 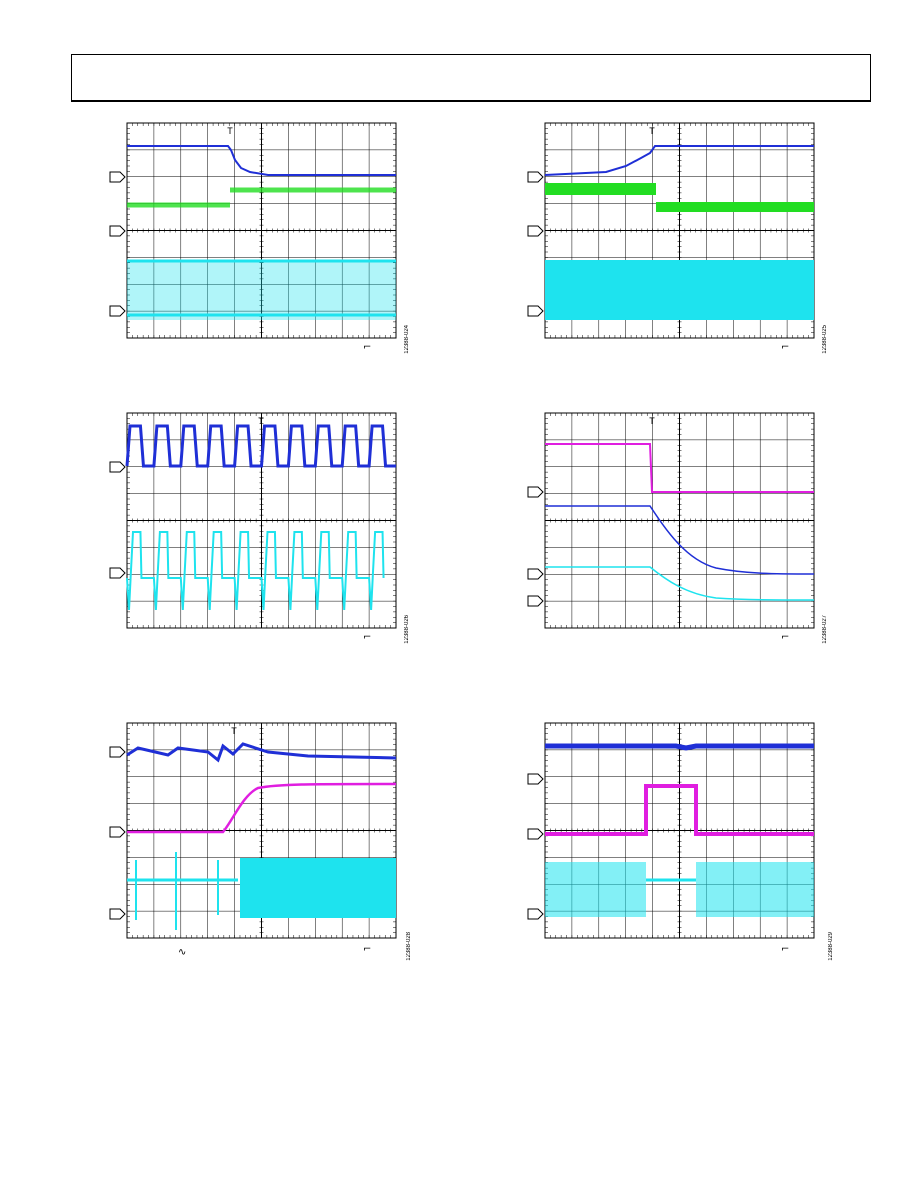 I want to click on scope-figure-5: T ∿ ⌐ 12388-028, so click(x=260, y=845).